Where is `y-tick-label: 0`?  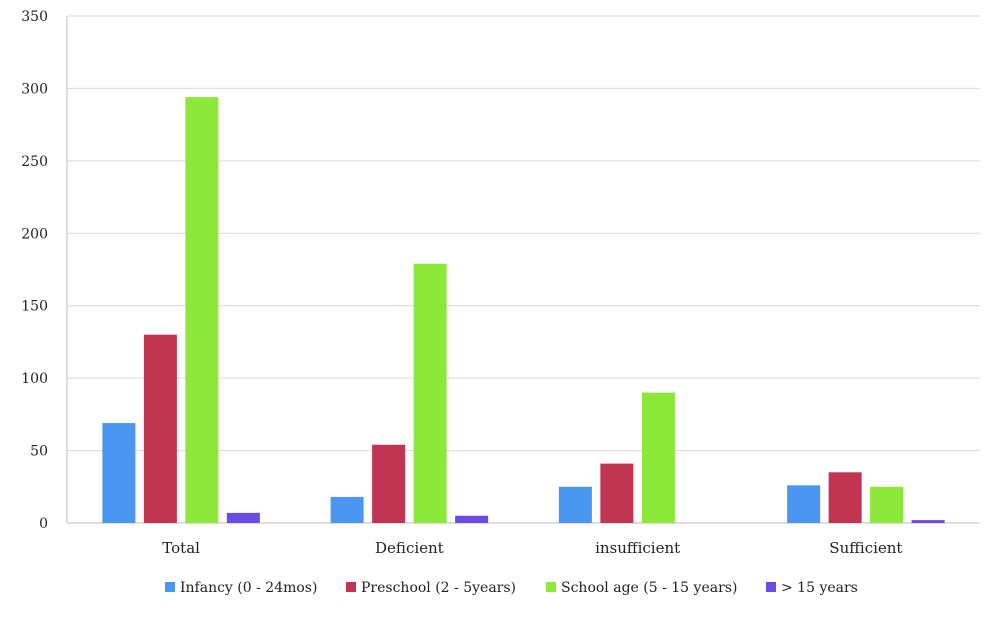 y-tick-label: 0 is located at coordinates (43, 524).